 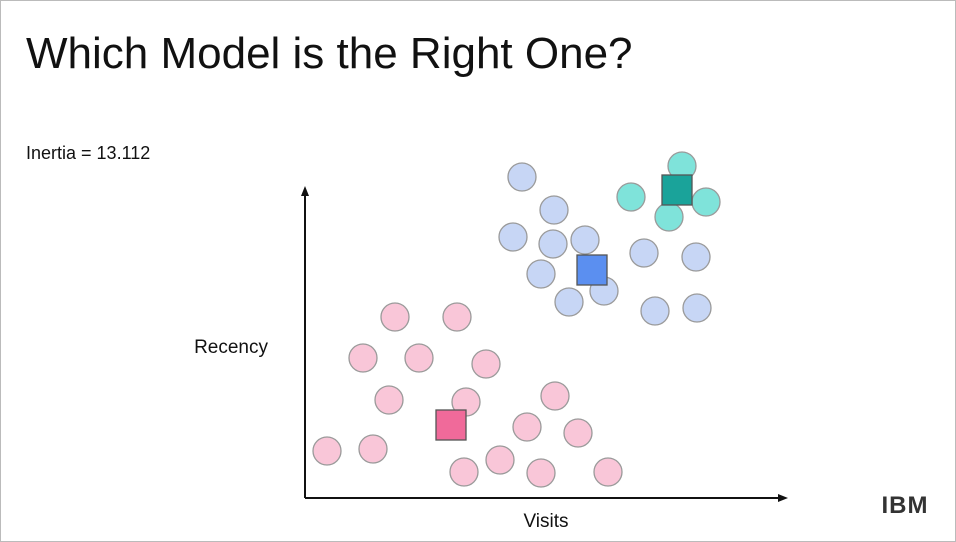 What do you see at coordinates (605, 244) in the screenshot?
I see `blue-cluster` at bounding box center [605, 244].